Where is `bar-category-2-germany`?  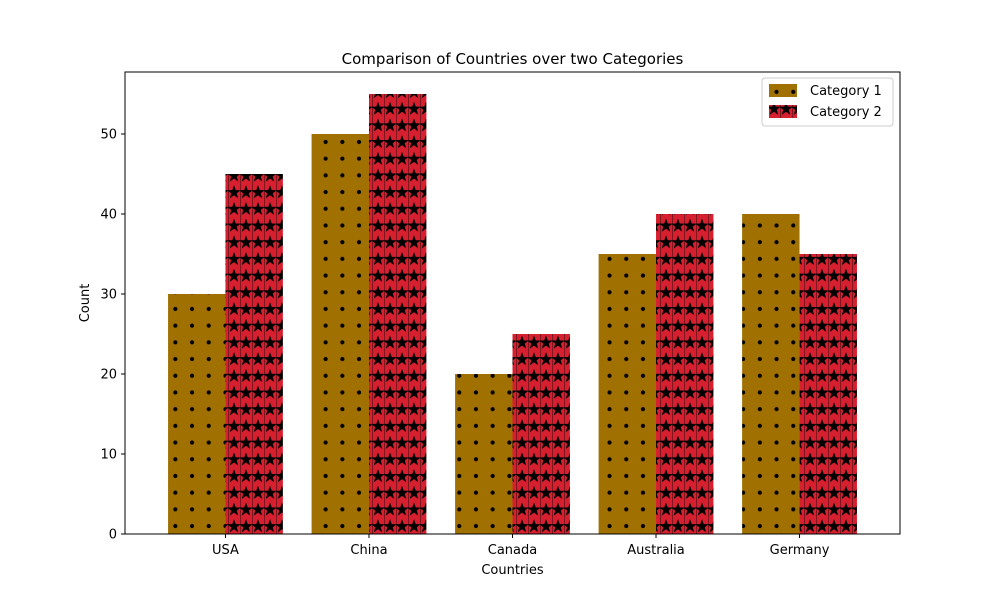 bar-category-2-germany is located at coordinates (828, 394).